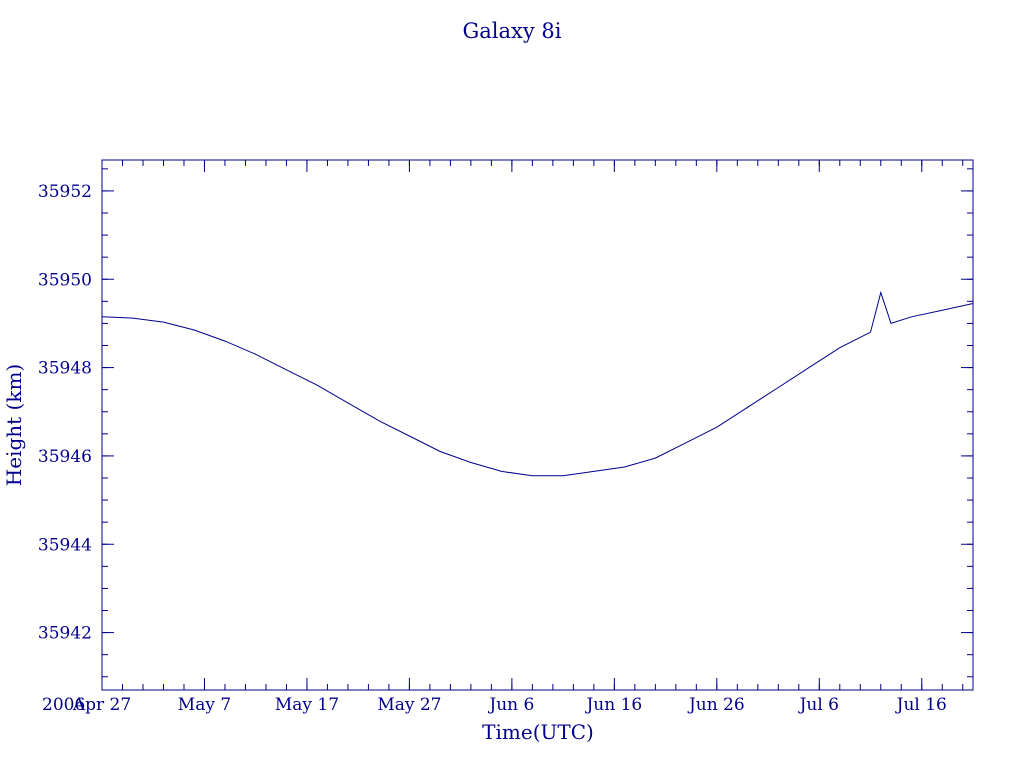  Describe the element at coordinates (307, 705) in the screenshot. I see `x-tick-label: May 17` at that location.